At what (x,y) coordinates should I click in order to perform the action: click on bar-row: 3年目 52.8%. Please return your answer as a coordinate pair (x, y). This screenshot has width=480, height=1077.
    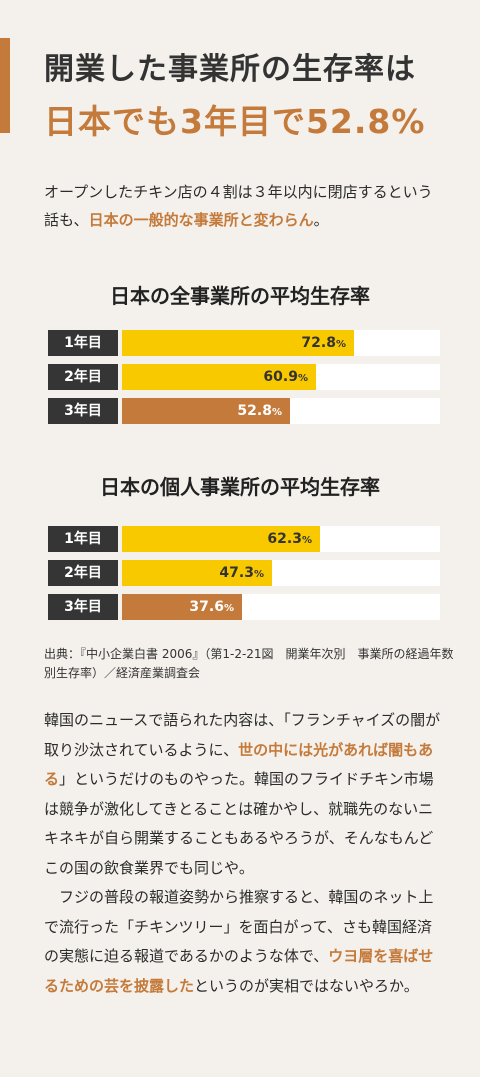
    Looking at the image, I should click on (244, 411).